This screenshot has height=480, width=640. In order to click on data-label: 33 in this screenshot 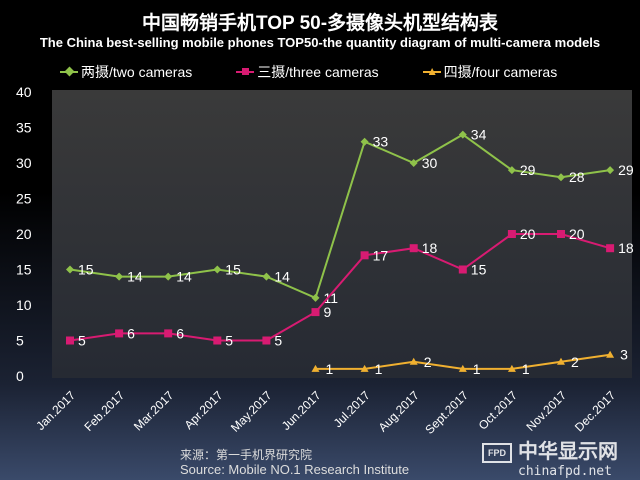, I will do `click(381, 142)`.